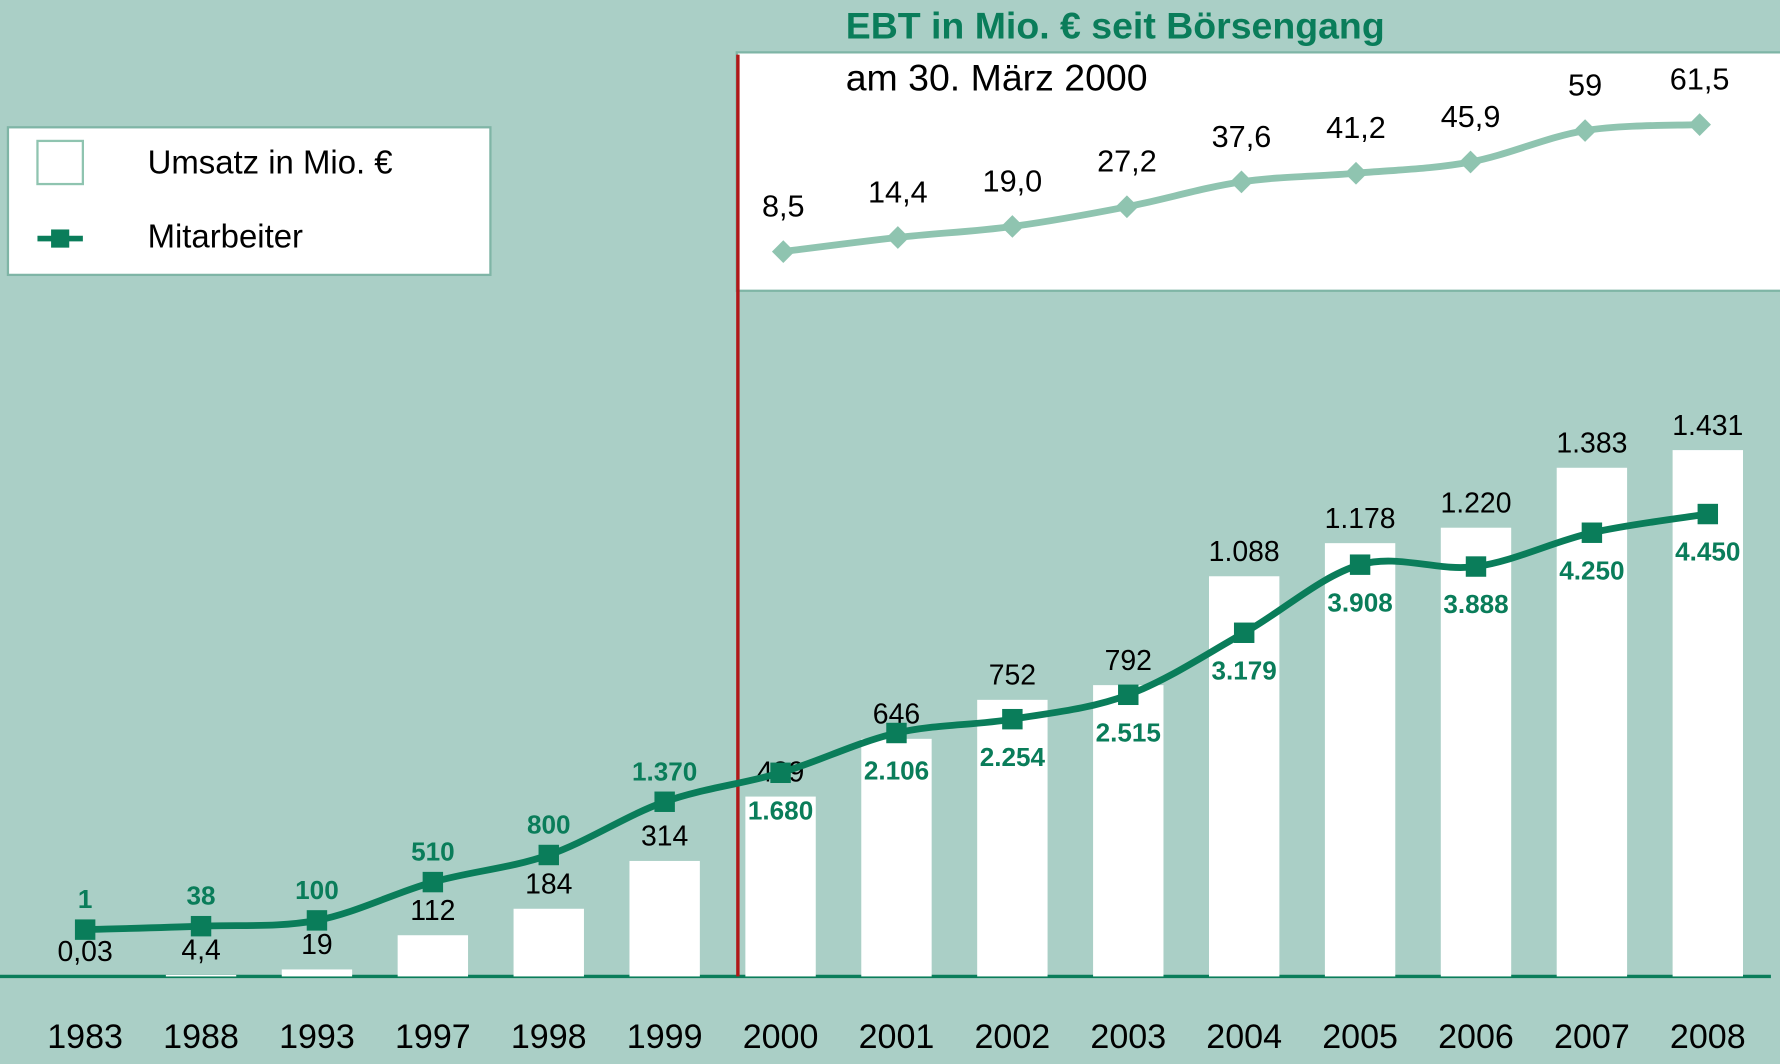 Image resolution: width=1780 pixels, height=1064 pixels. I want to click on x-tick-label: 2003, so click(1128, 1037).